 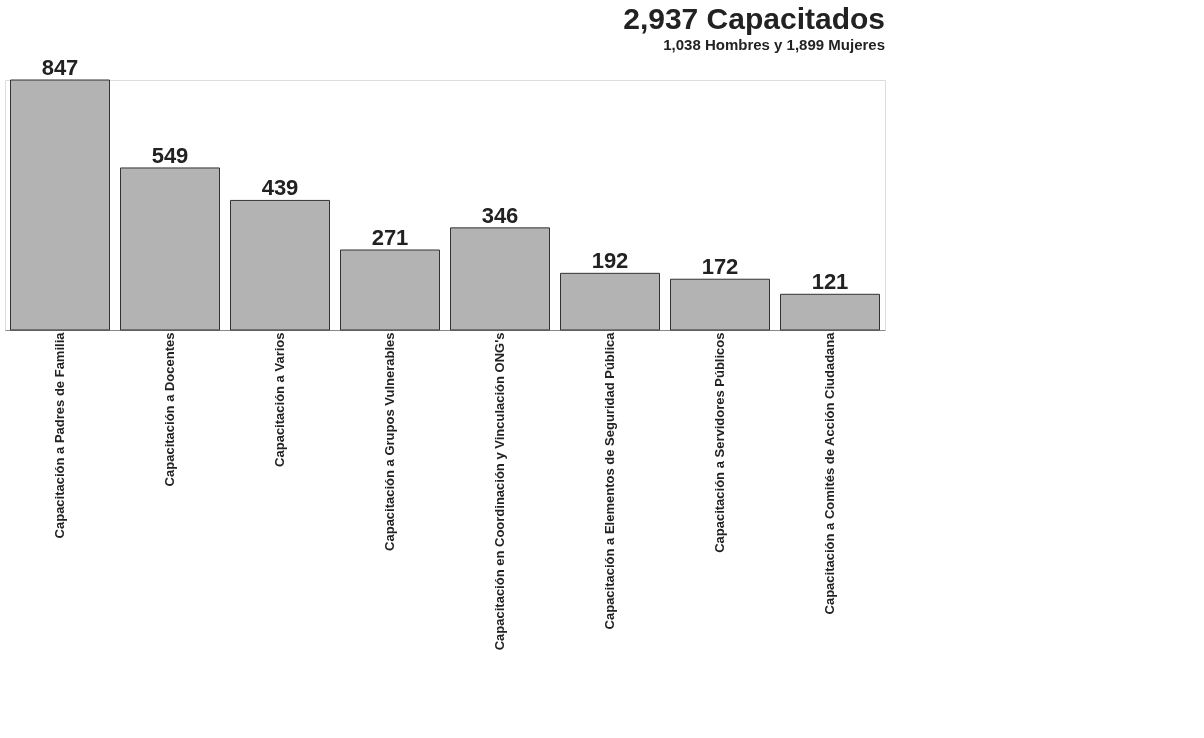 I want to click on data-label: 346, so click(x=500, y=215).